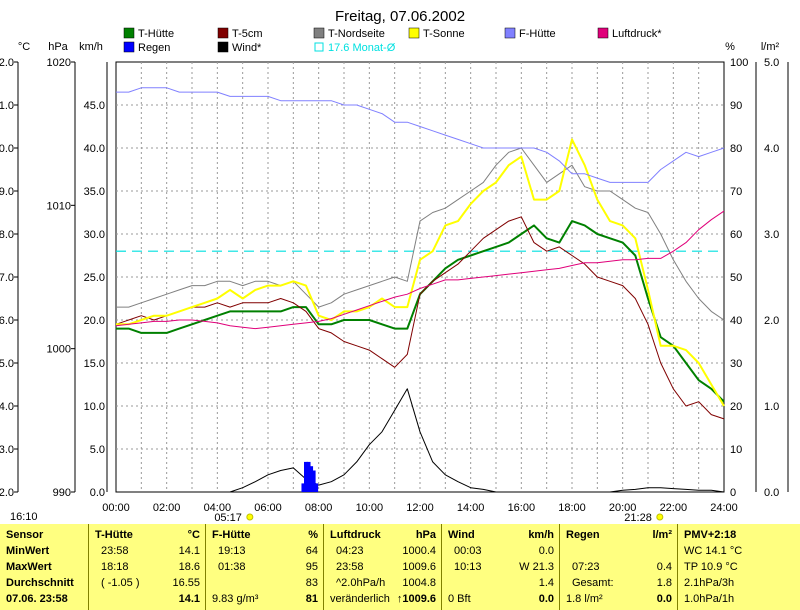 The image size is (800, 610). Describe the element at coordinates (232, 551) in the screenshot. I see `row-time: 19:13` at that location.